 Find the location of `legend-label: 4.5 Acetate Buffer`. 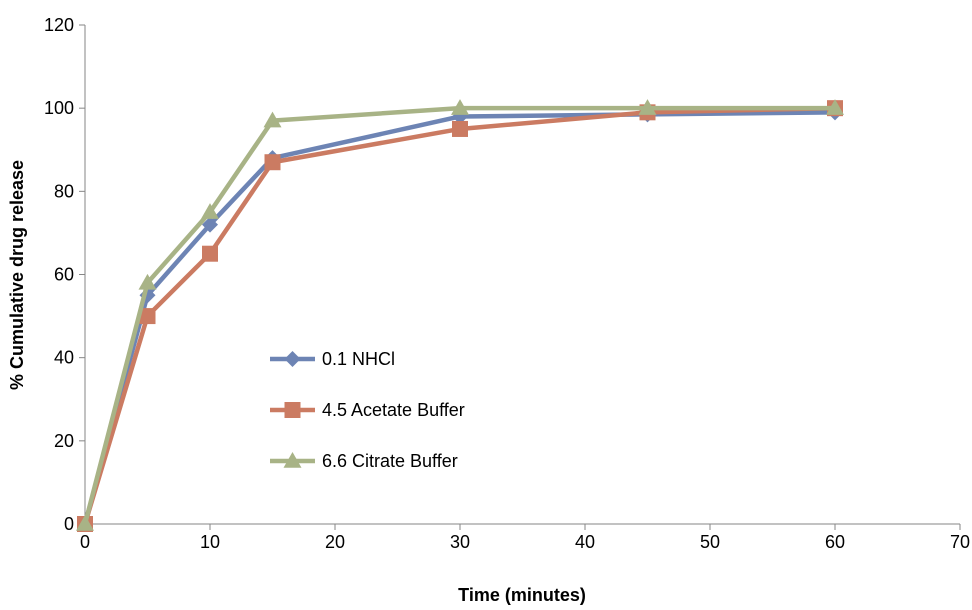

legend-label: 4.5 Acetate Buffer is located at coordinates (393, 410).